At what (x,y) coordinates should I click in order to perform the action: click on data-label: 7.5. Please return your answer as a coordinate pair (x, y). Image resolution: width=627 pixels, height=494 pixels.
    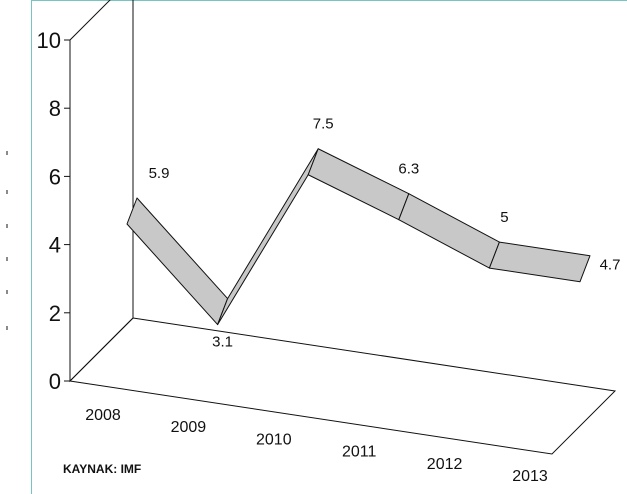
    Looking at the image, I should click on (323, 124).